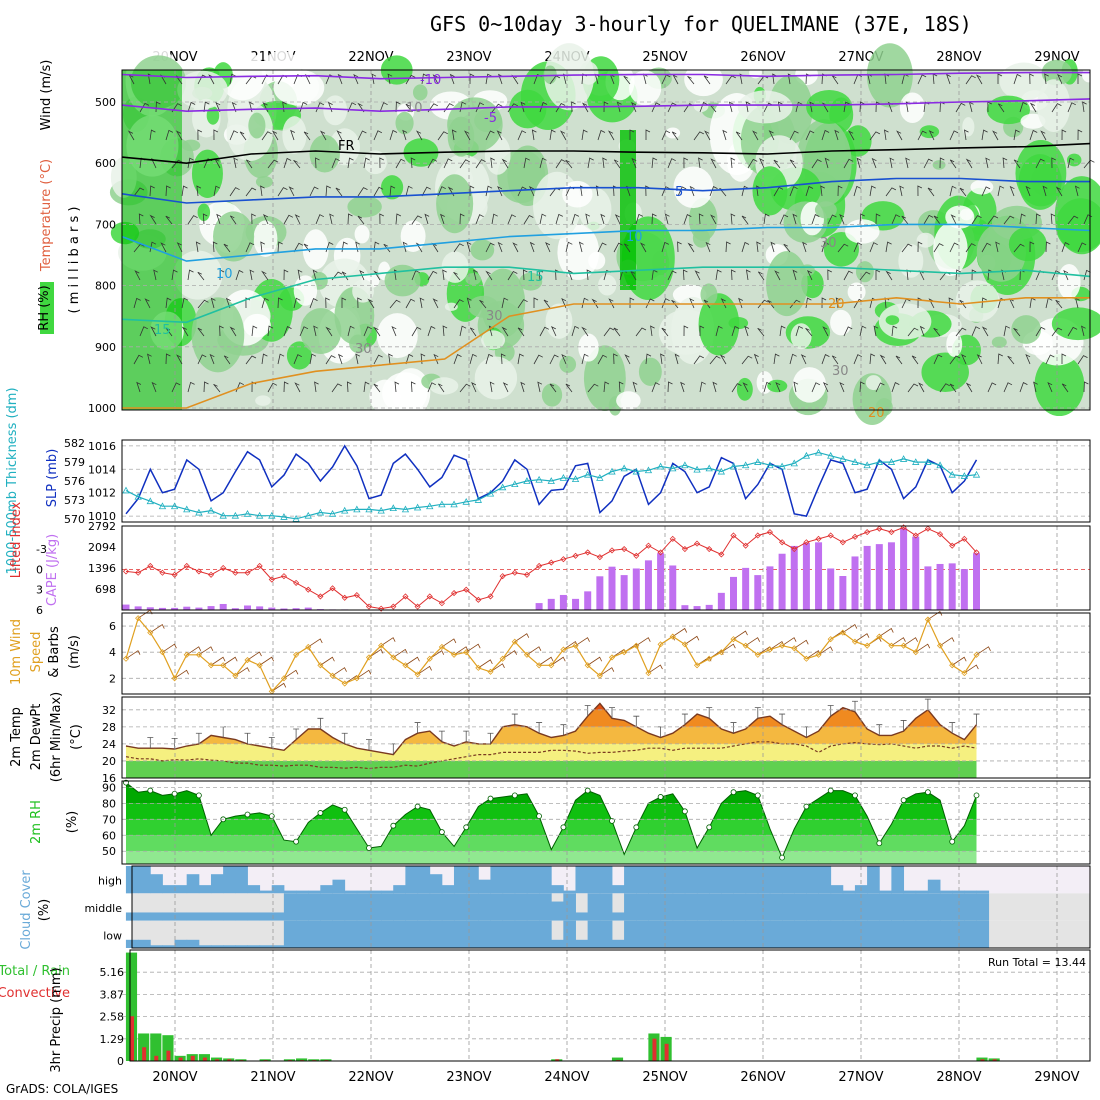 This screenshot has width=1100, height=1100. Describe the element at coordinates (596, 821) in the screenshot. I see `rh2m-panel: 50 60 70 80 90` at that location.